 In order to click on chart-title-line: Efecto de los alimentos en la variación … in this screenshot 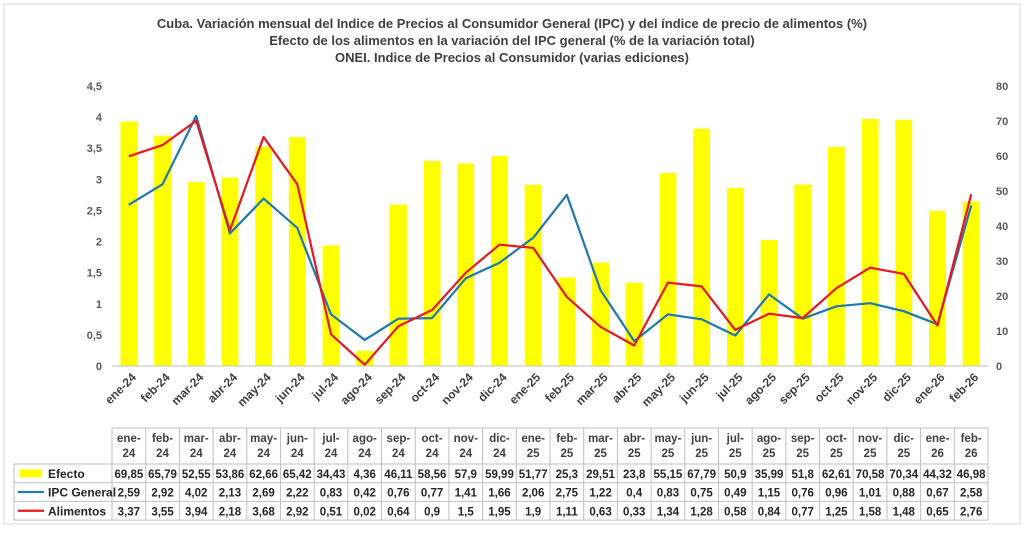, I will do `click(511, 40)`.